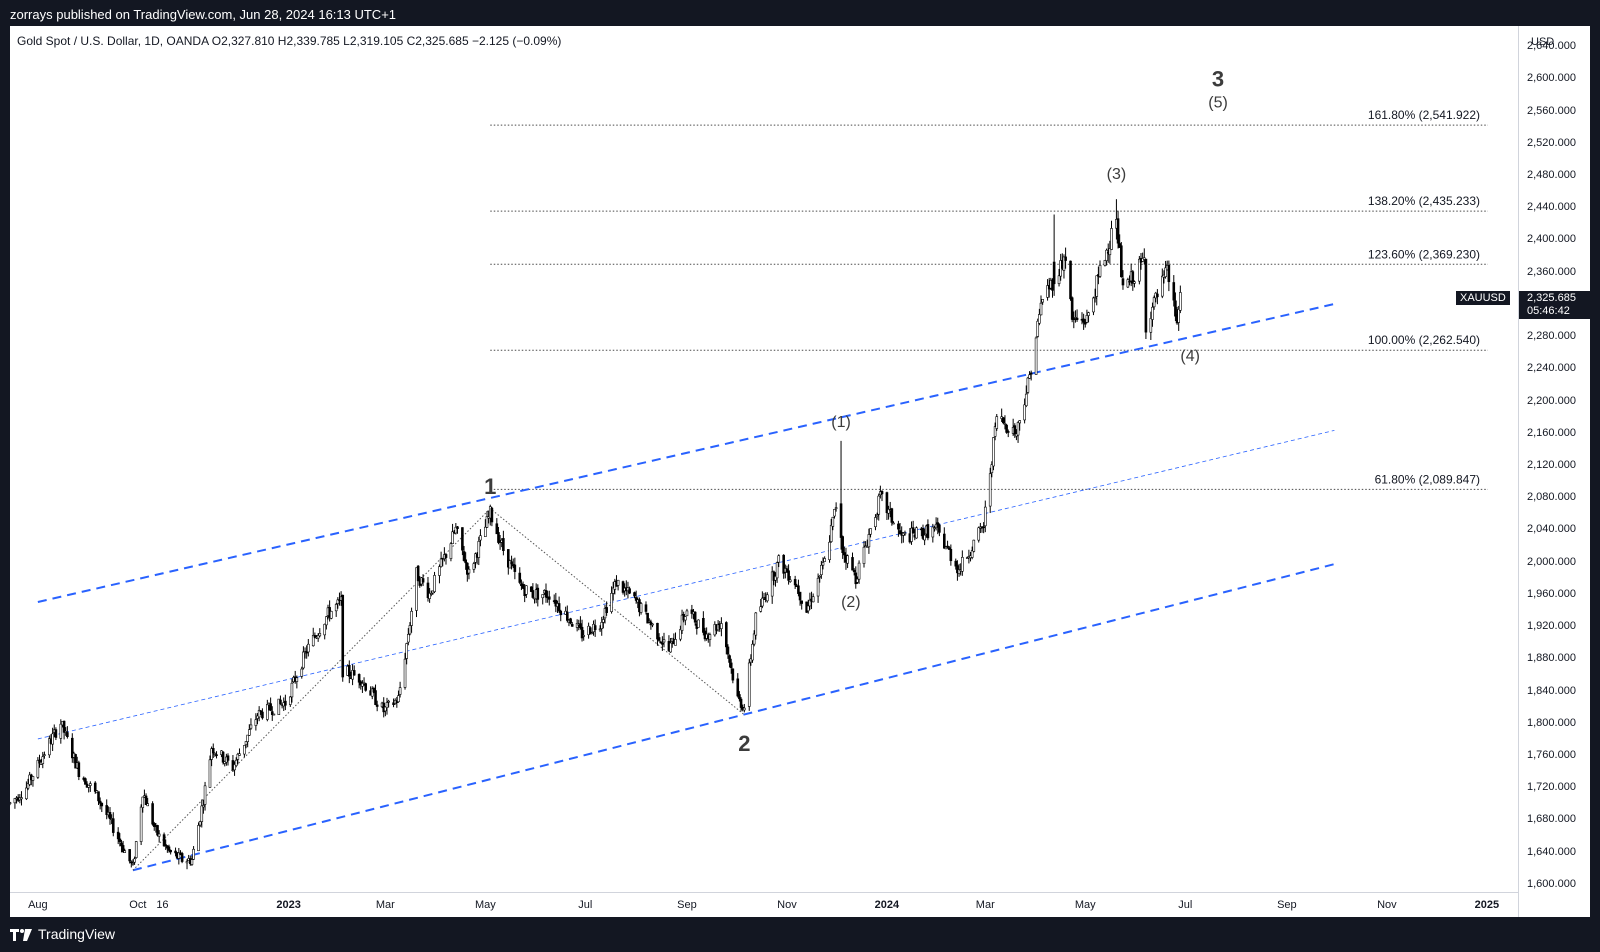 Image resolution: width=1600 pixels, height=952 pixels. I want to click on price-tick-label: 2,040.000, so click(1551, 529).